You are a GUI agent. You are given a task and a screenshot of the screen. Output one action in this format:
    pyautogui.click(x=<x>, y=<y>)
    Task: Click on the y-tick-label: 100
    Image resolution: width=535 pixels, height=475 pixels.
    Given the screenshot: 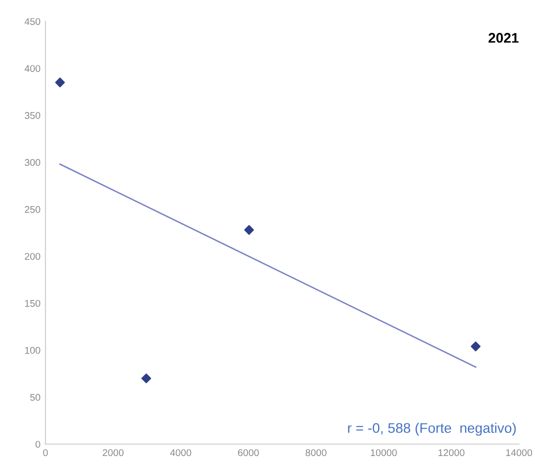 What is the action you would take?
    pyautogui.click(x=32, y=350)
    